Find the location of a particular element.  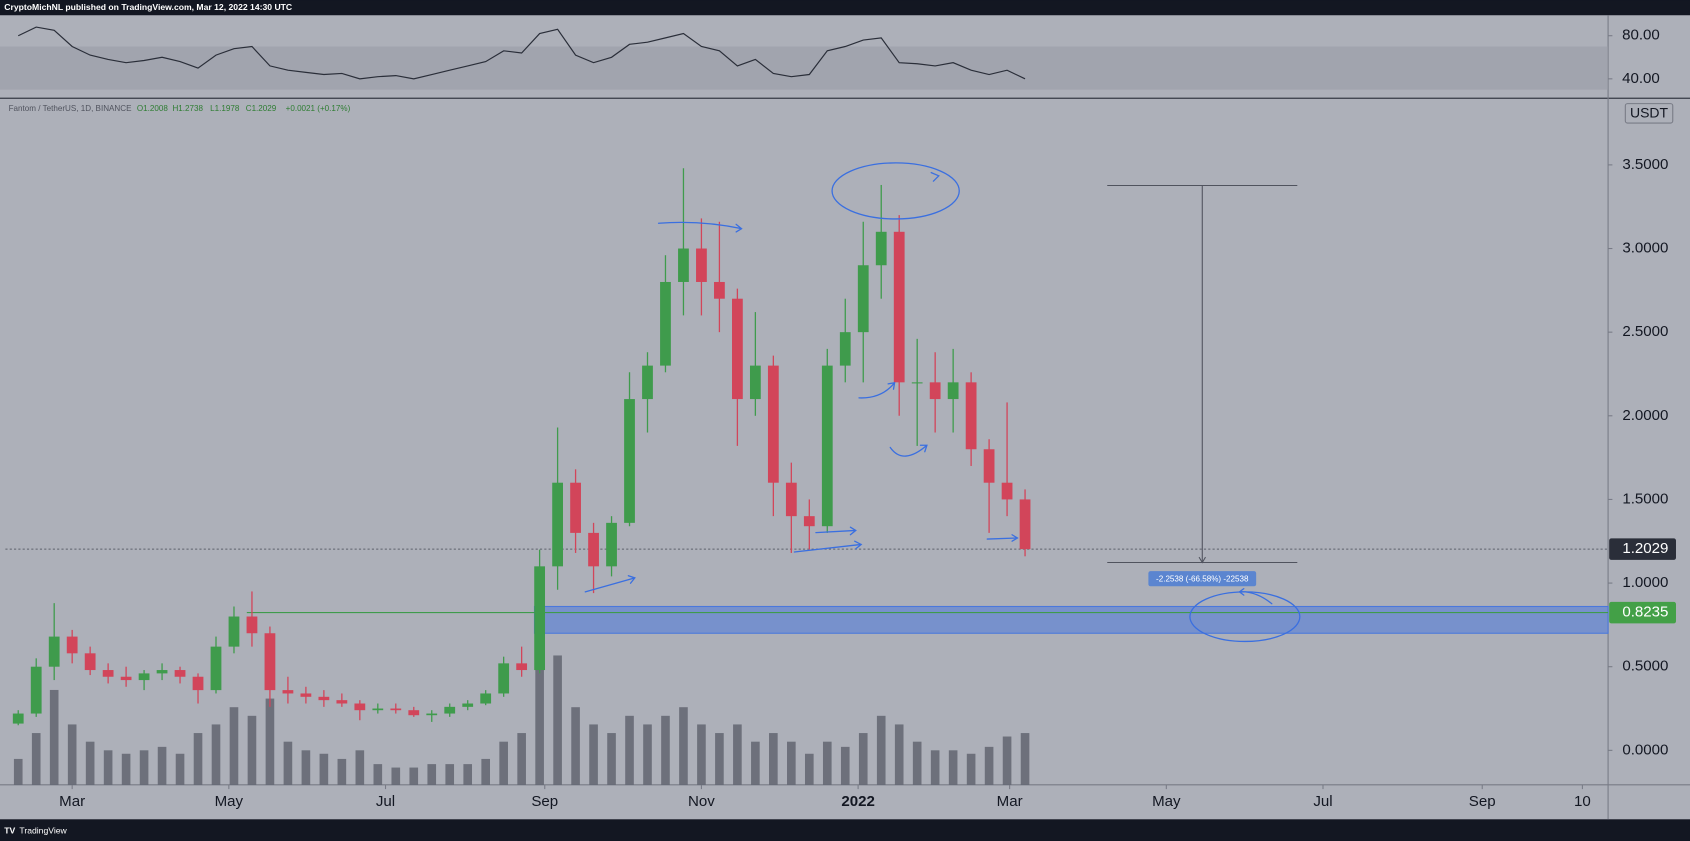

ohlc-low: L1.1978 is located at coordinates (225, 108).